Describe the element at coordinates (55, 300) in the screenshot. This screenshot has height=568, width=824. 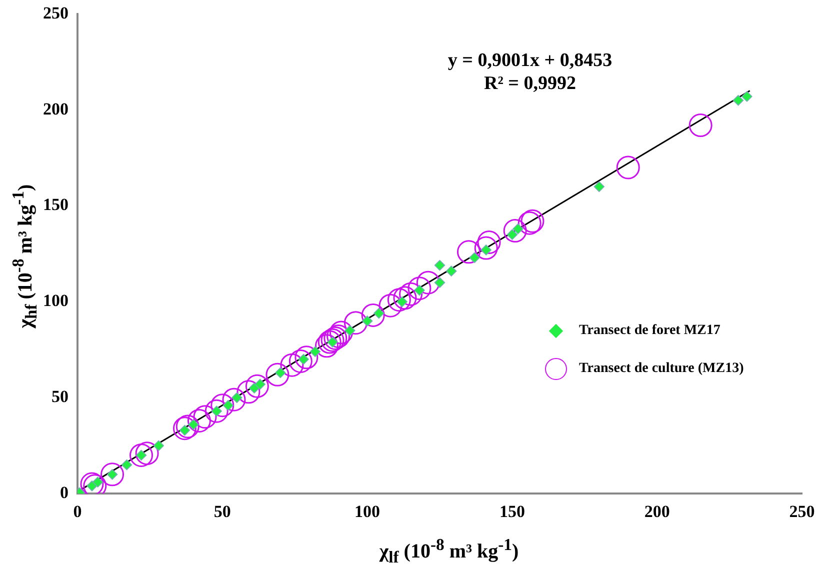
I see `y-tick-label: 100` at that location.